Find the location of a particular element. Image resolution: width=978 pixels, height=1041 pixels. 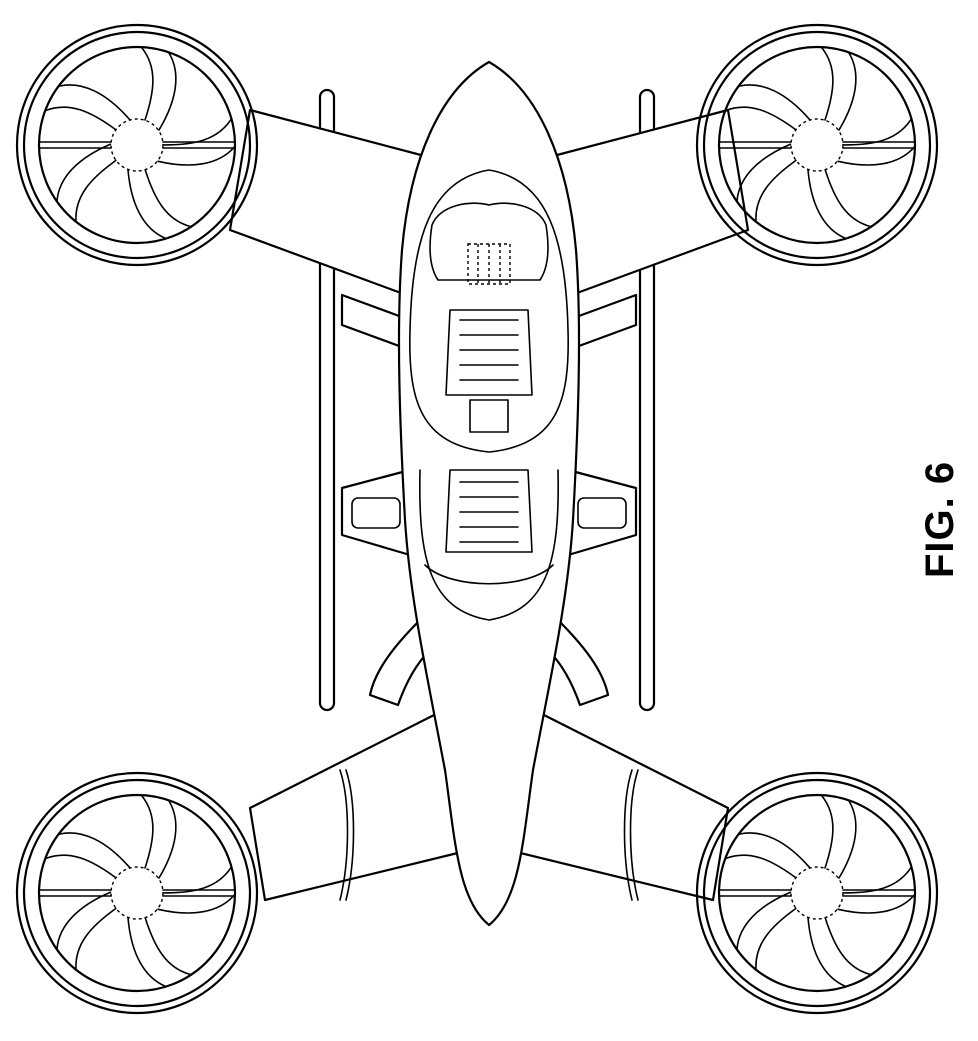

rotor-front-left is located at coordinates (137, 145).